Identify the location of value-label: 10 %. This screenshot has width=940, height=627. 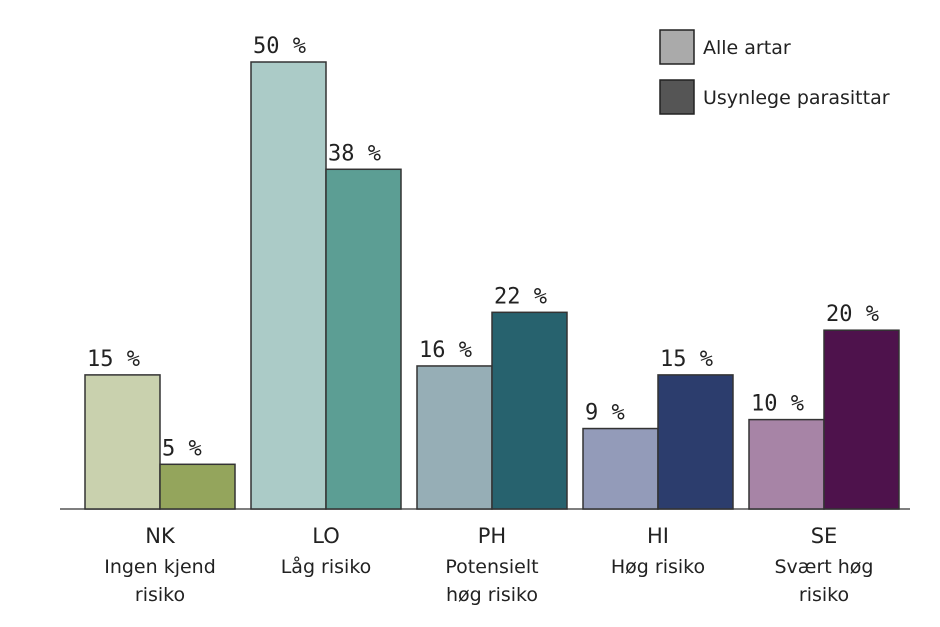
(777, 404).